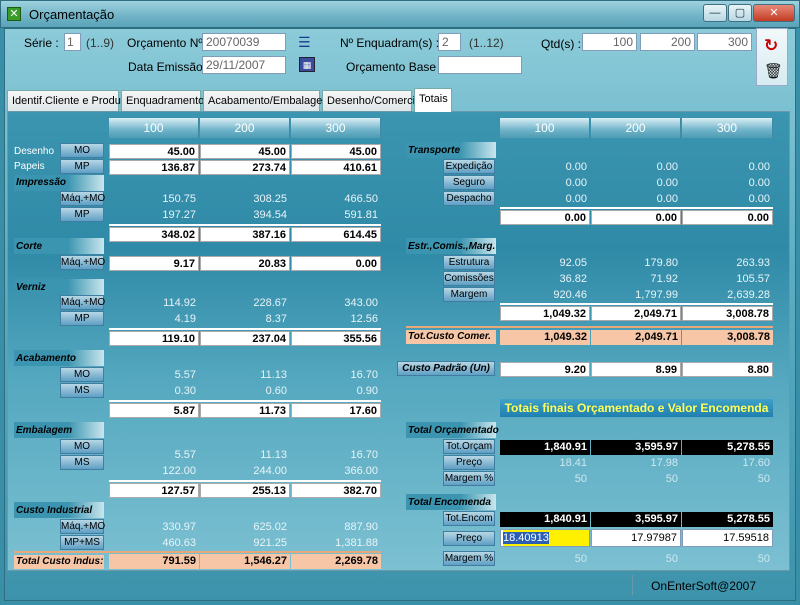  Describe the element at coordinates (304, 42) in the screenshot. I see `list-icon: ☰` at that location.